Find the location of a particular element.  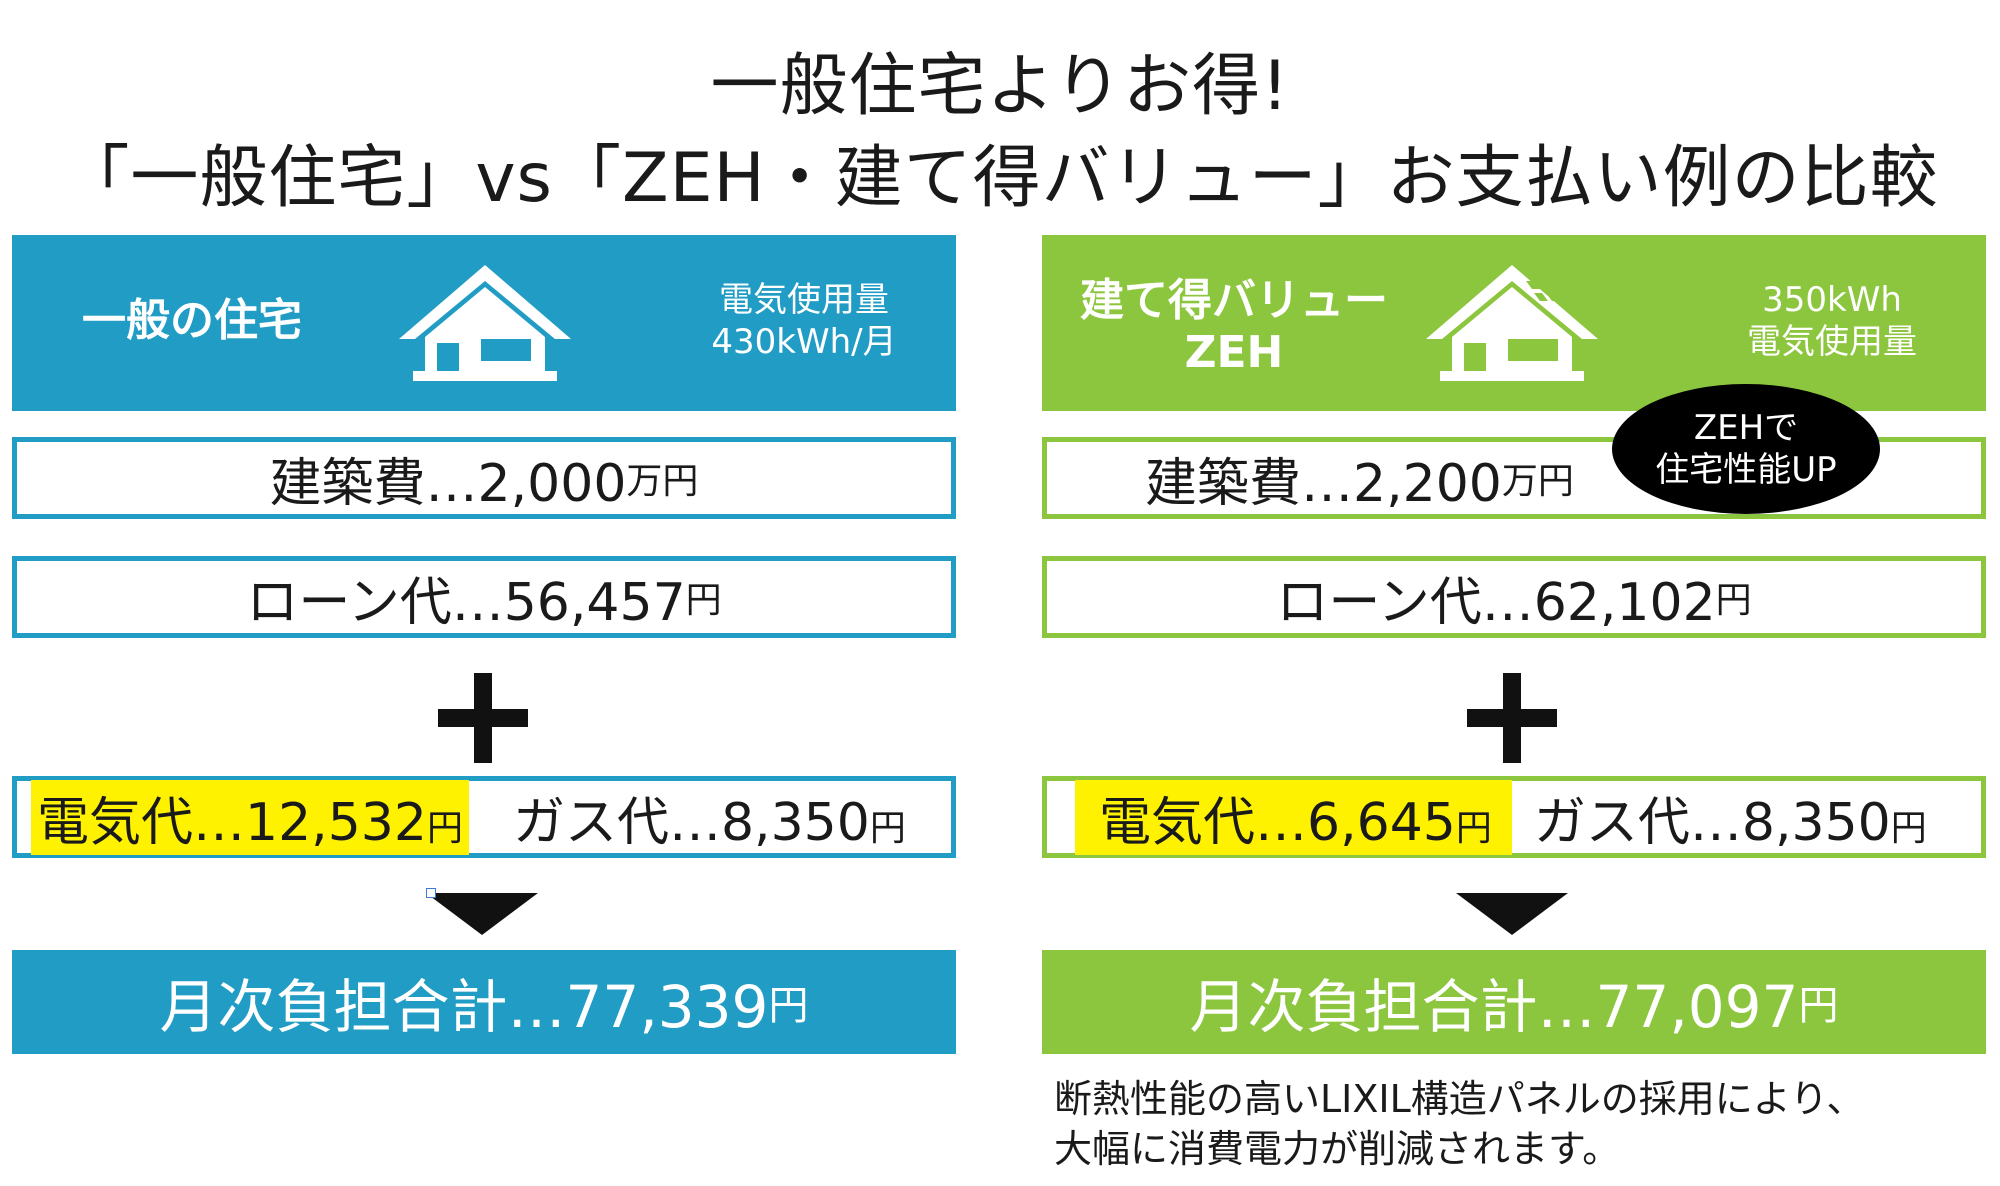

page-subtitle: 「一般住宅」vs「ZEH・建て得バリュー」お支払い例の比較 is located at coordinates (1000, 178).